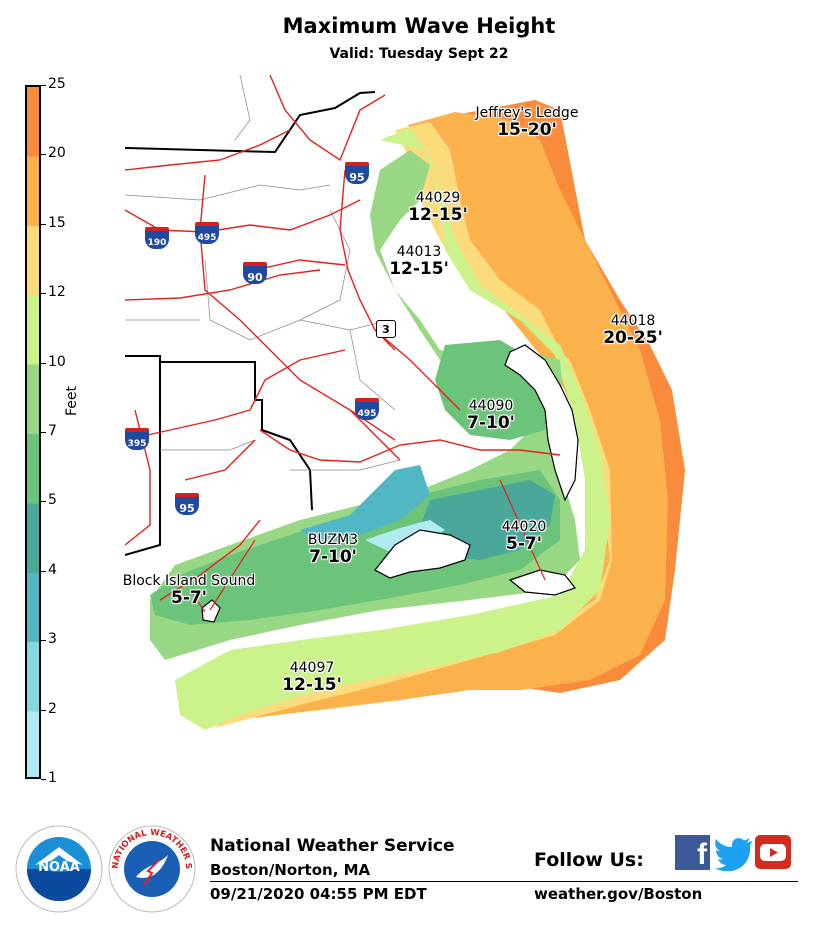  What do you see at coordinates (422, 554) in the screenshot?
I see `marthas-vineyard` at bounding box center [422, 554].